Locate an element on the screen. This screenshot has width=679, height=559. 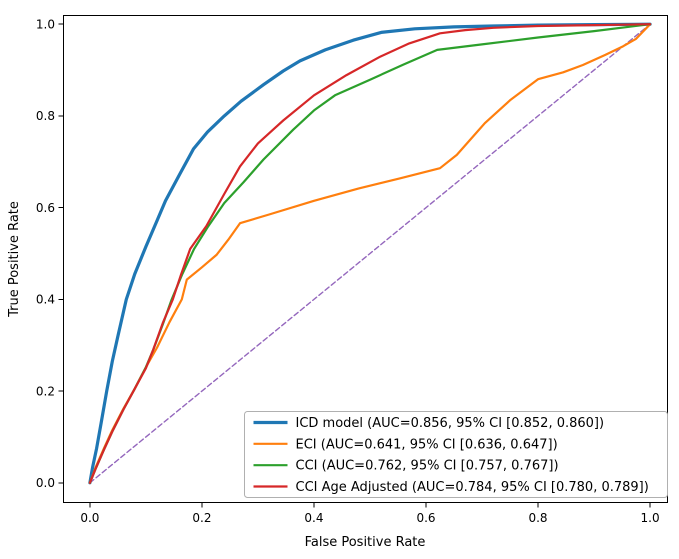
x-axis-label: False Positive Rate is located at coordinates (365, 542).